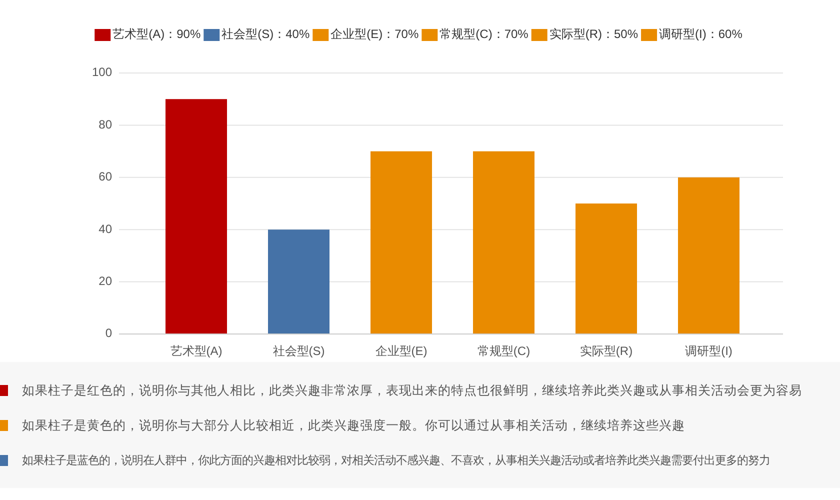 This screenshot has width=840, height=500. What do you see at coordinates (396, 461) in the screenshot?
I see `text: 如果柱子是蓝色的，说明在人群中，你此方面的兴趣相对比较弱，对相关活动不感兴趣、不喜欢，从事相关兴趣活动或者培养此类兴趣需要付出更多的努力` at bounding box center [396, 461].